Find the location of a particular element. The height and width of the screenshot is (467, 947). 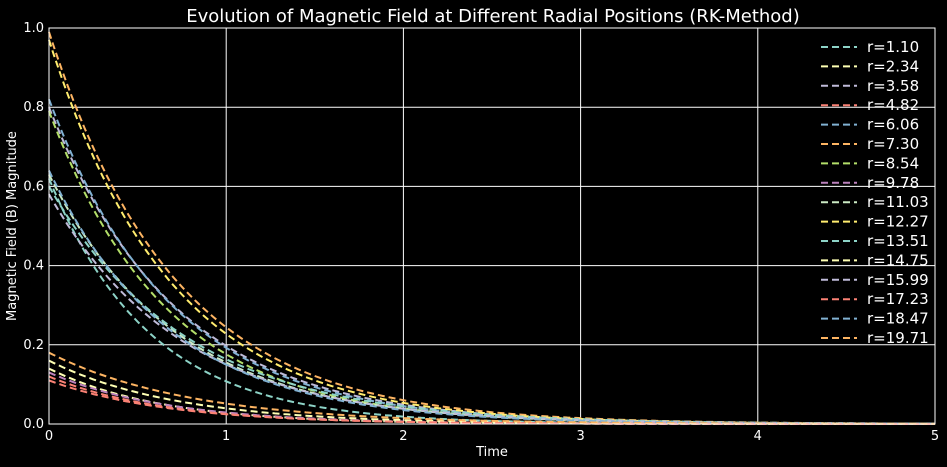

y-tick-label: 0.4 is located at coordinates (33, 266).